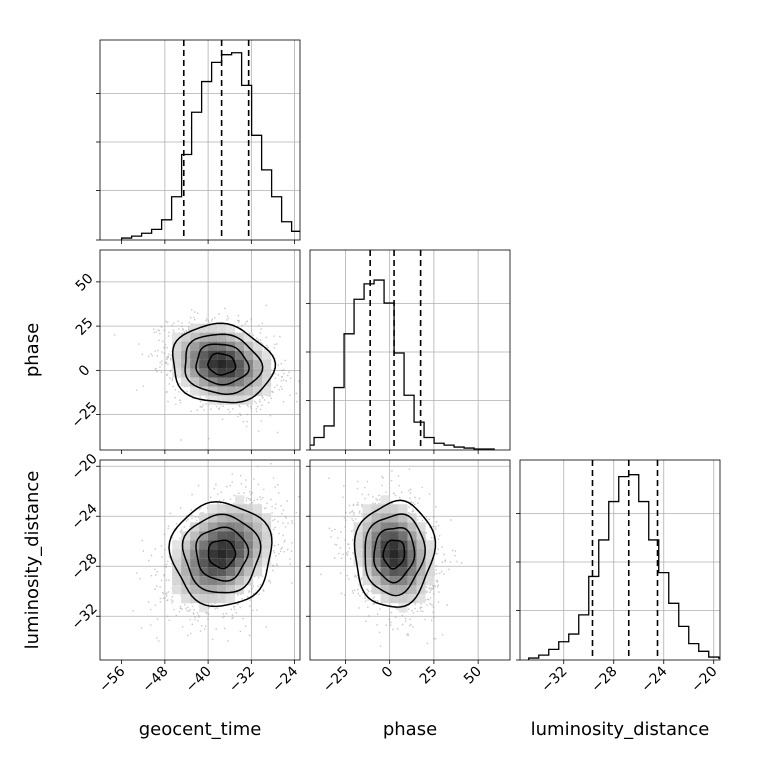 This screenshot has height=760, width=760. What do you see at coordinates (618, 561) in the screenshot?
I see `hist-panel-luminosity_distance` at bounding box center [618, 561].